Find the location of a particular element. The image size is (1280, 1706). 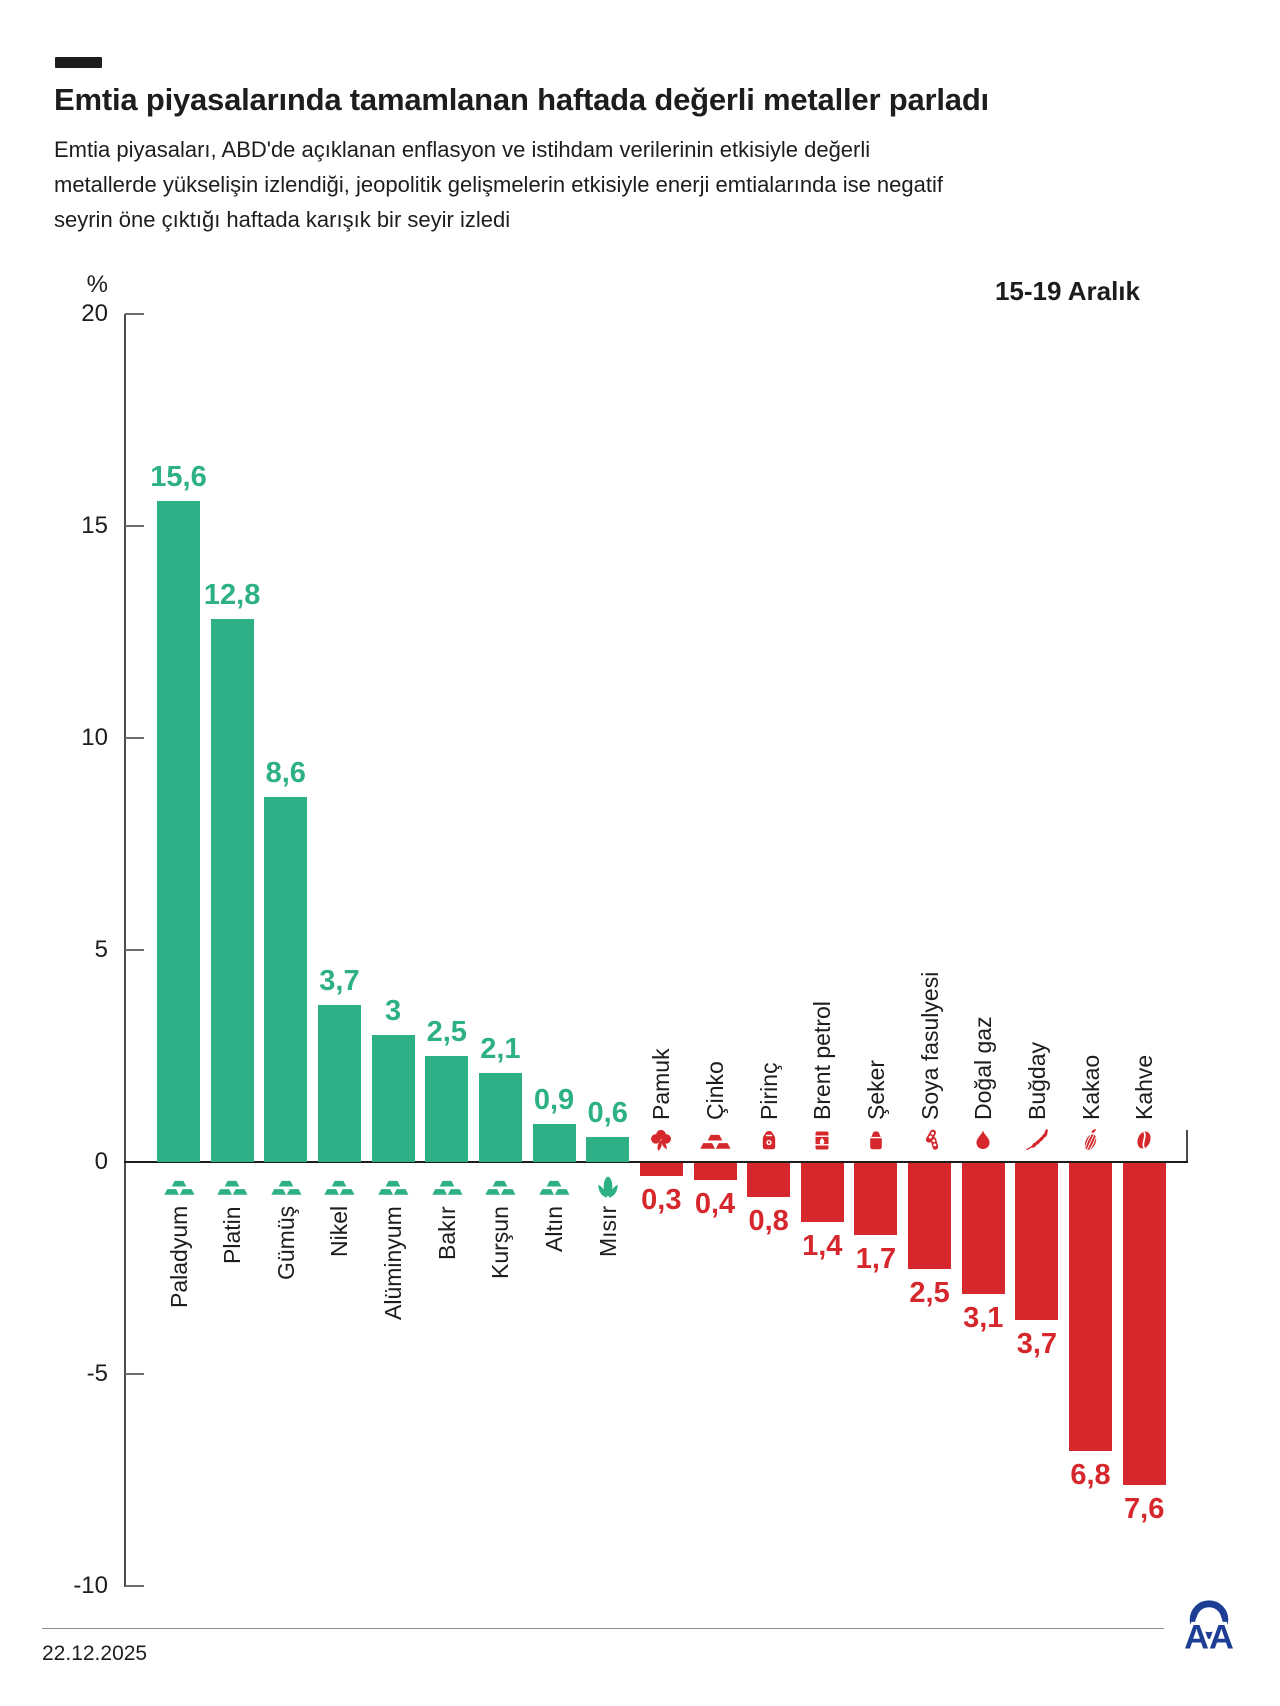

category-label-pirinc: Pirinç is located at coordinates (768, 1091).